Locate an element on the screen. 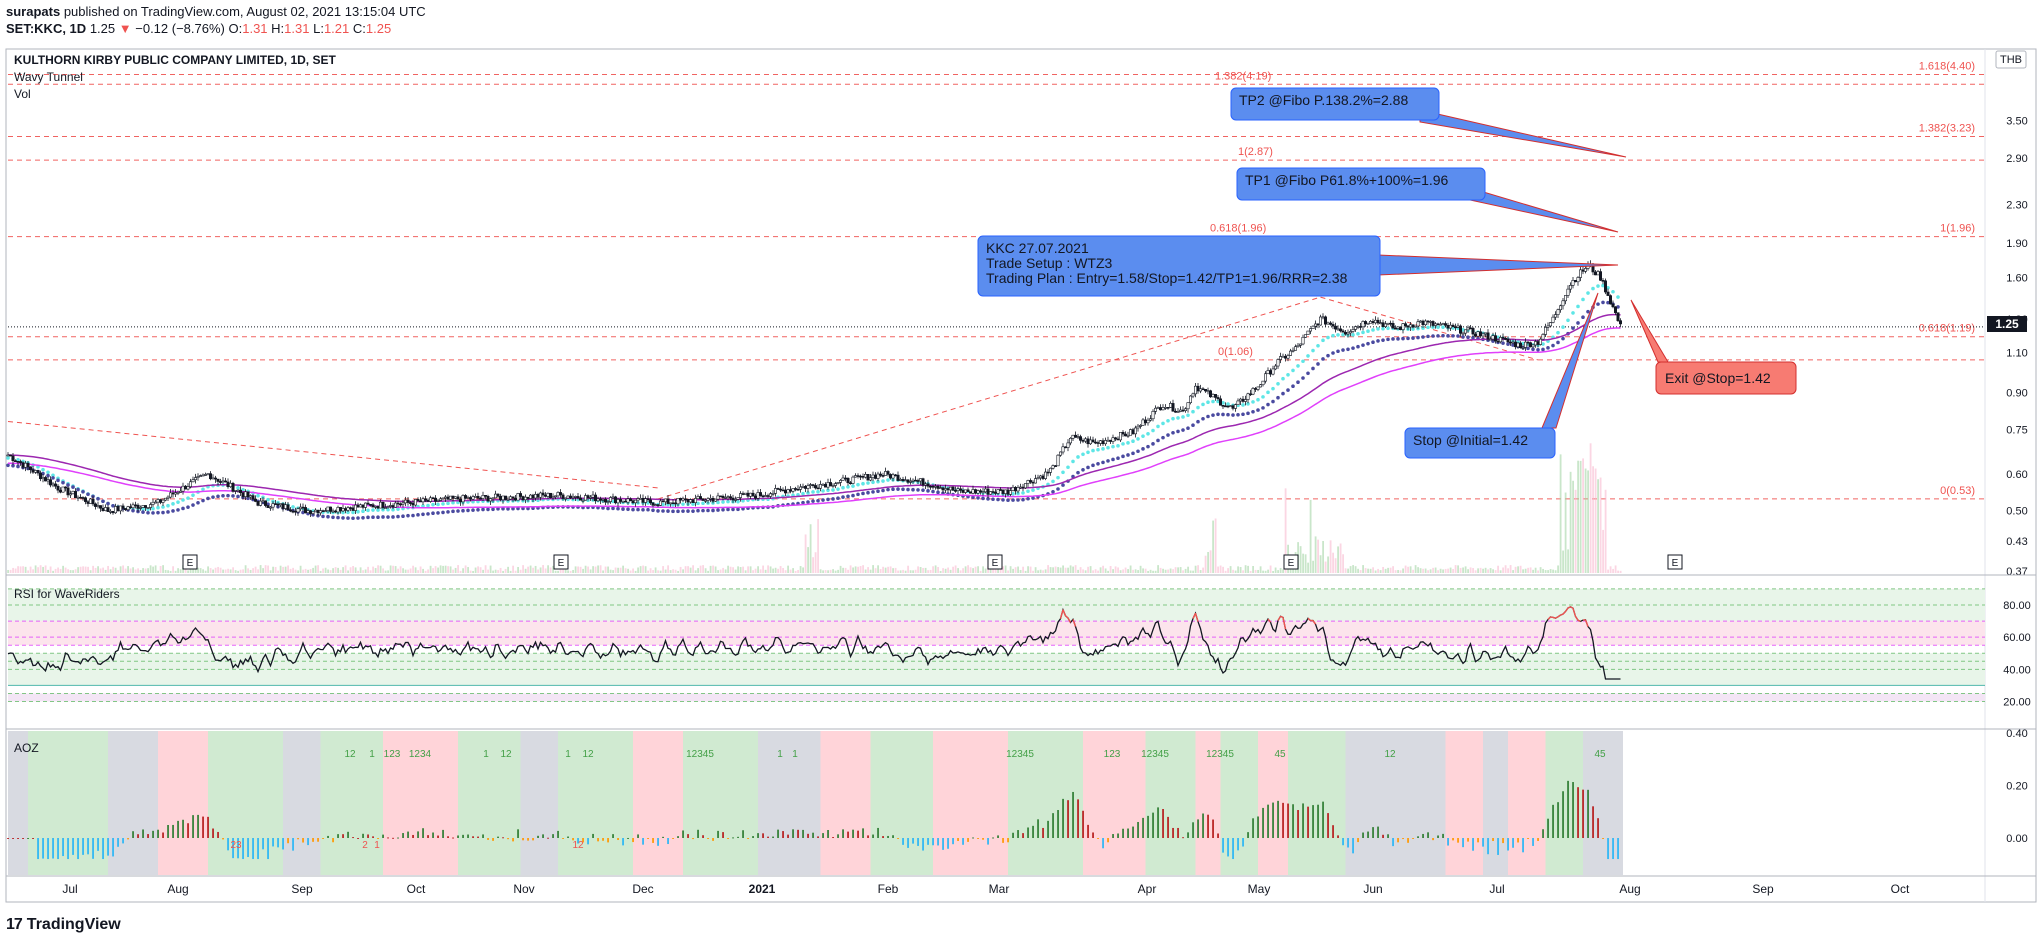 The width and height of the screenshot is (2041, 938). rsi-title: RSI for WaveRiders is located at coordinates (67, 594).